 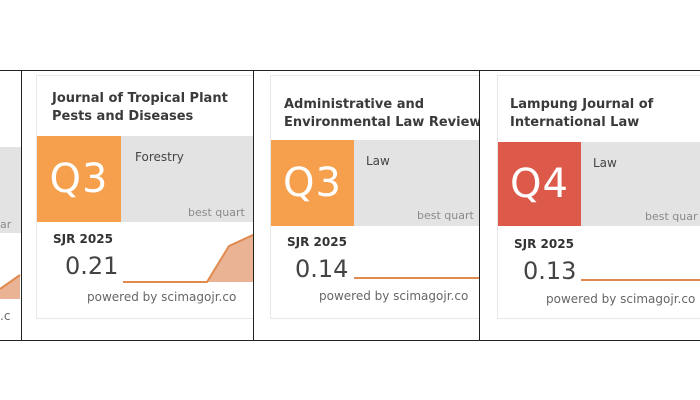 I want to click on best-quartile-label: best quar, so click(x=671, y=216).